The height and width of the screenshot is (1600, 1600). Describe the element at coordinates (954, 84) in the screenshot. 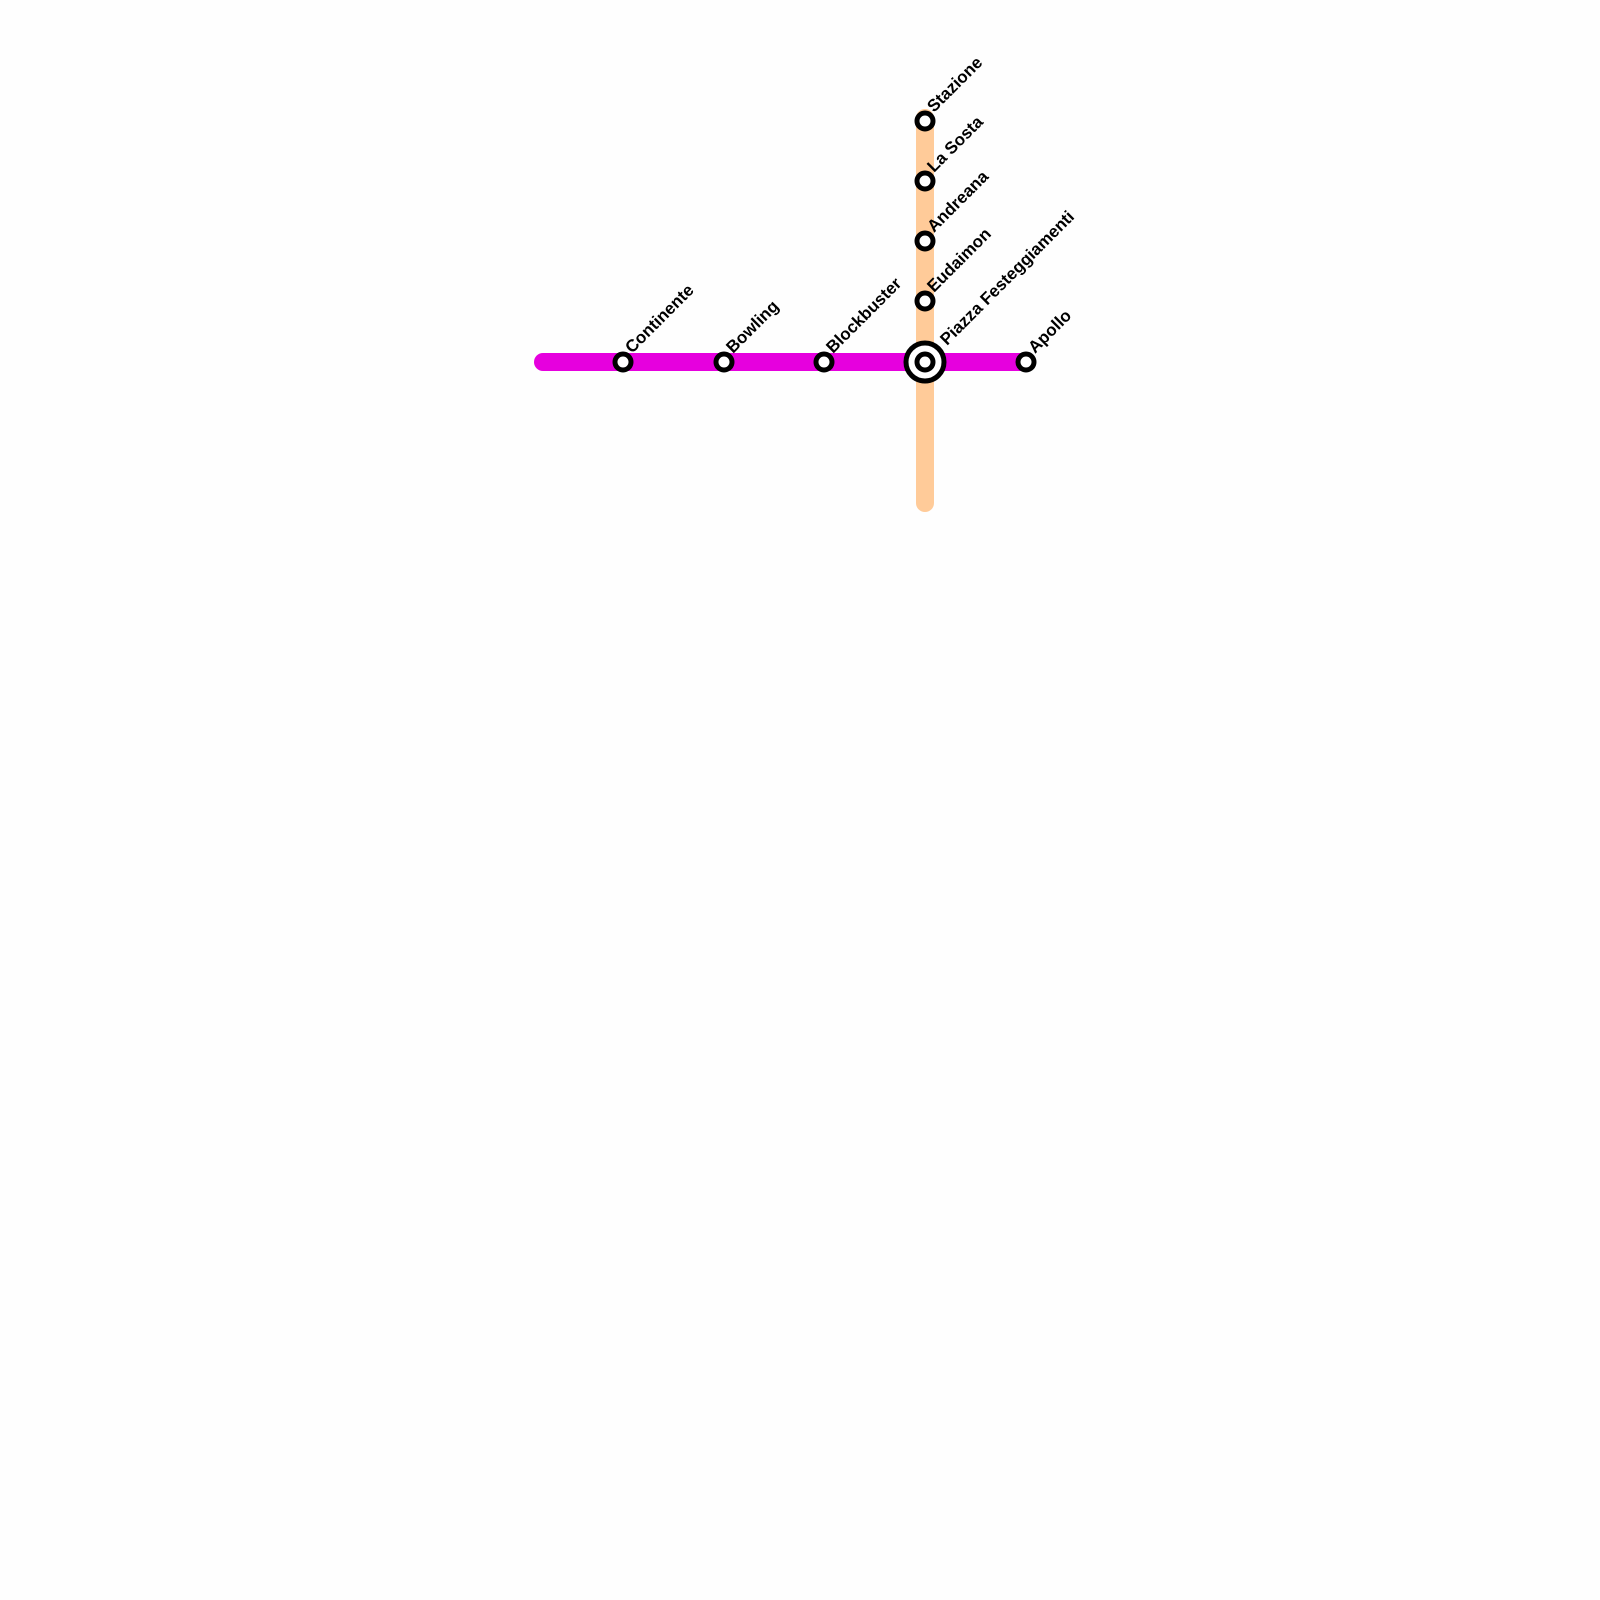

I see `station-label: Stazione` at that location.